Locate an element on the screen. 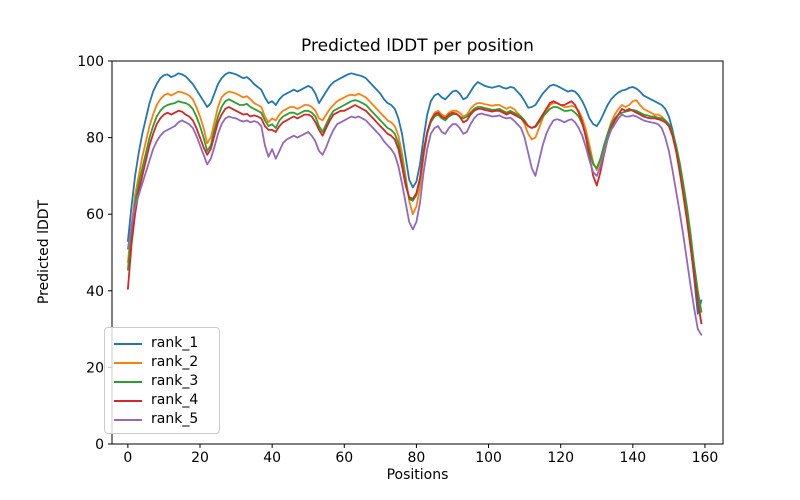 This screenshot has height=500, width=800. legend-item-rank_5: rank_5 is located at coordinates (162, 419).